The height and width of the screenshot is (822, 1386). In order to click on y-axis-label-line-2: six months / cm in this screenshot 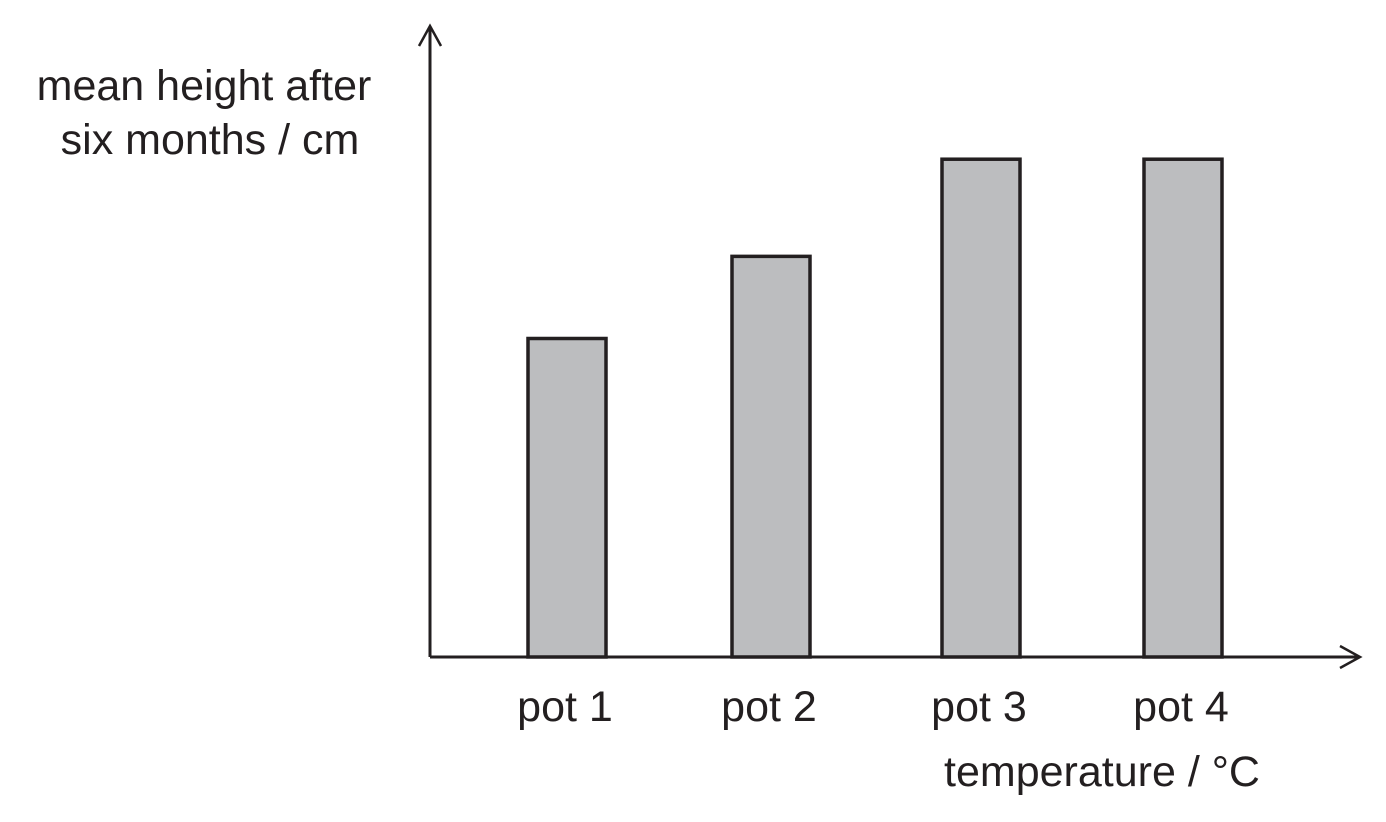, I will do `click(210, 140)`.